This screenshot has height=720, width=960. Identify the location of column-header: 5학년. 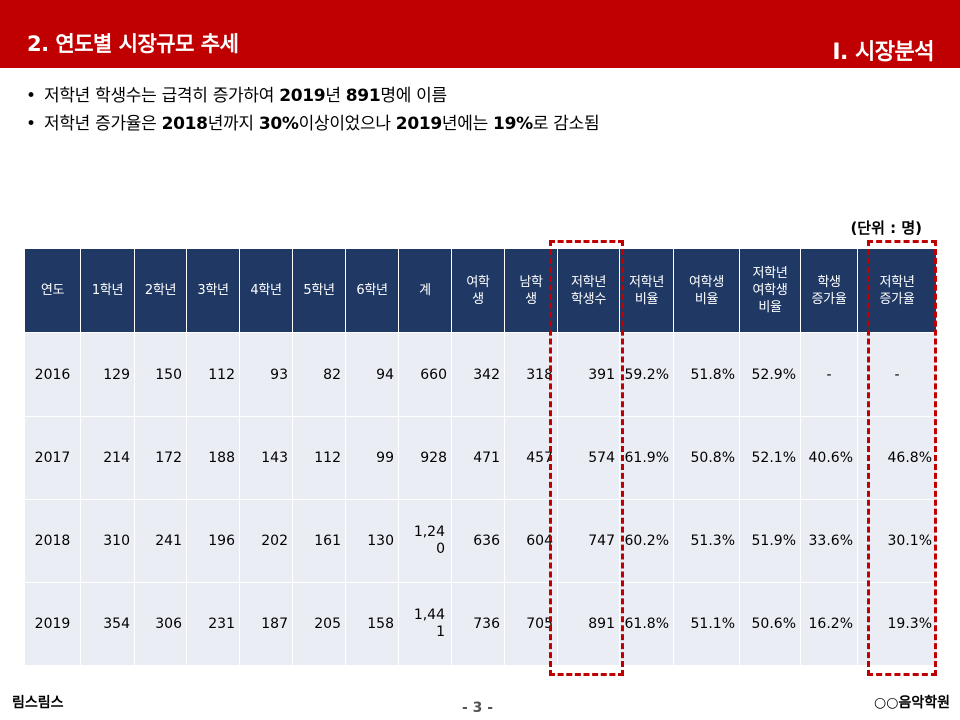
(319, 290).